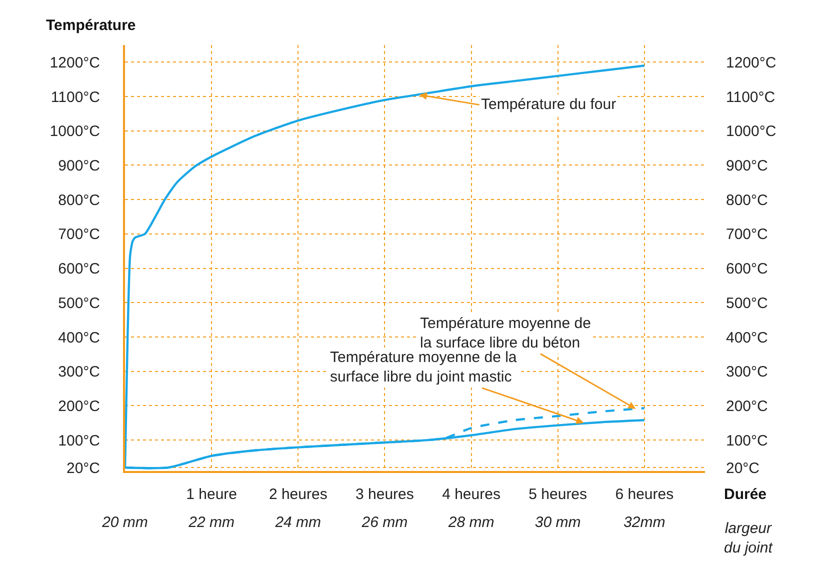 This screenshot has height=581, width=825. I want to click on x-tick-label: 1 heure, so click(212, 494).